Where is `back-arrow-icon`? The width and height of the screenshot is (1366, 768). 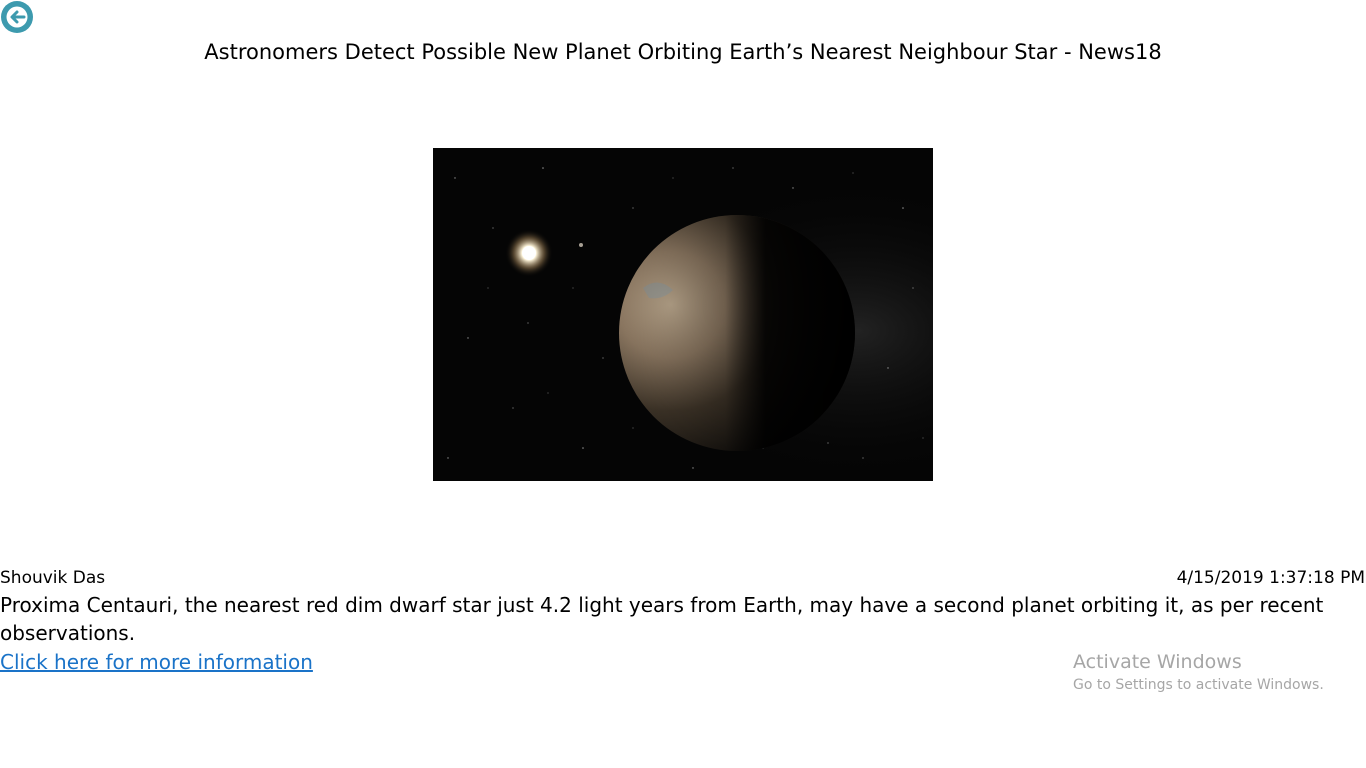
back-arrow-icon is located at coordinates (17, 17).